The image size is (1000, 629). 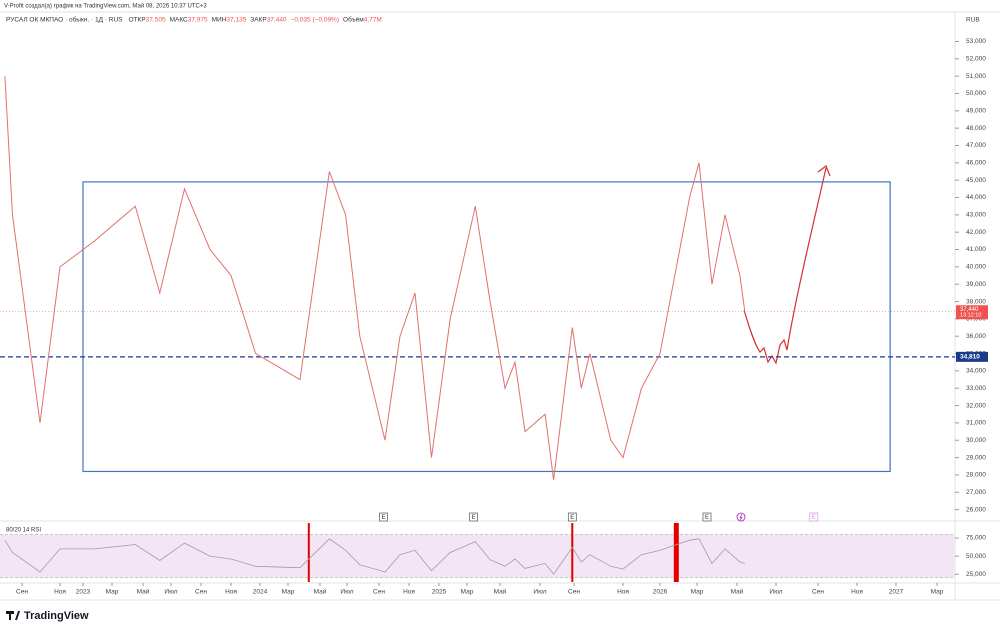 I want to click on rsi-tick-label: 50,000, so click(x=976, y=556).